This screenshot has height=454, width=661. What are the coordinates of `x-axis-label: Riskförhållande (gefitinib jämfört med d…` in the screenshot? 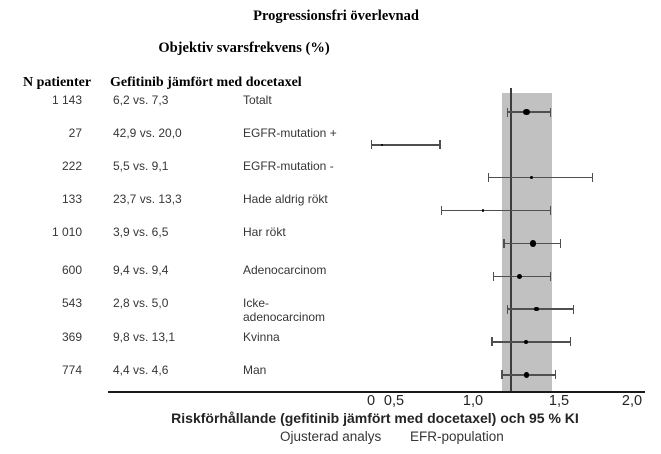 It's located at (375, 418).